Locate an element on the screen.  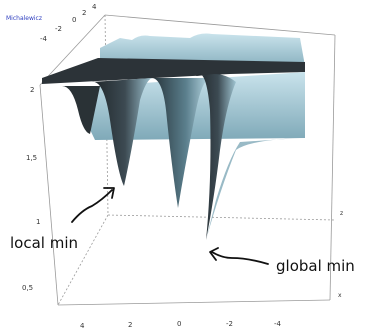
z-tick-1: 2 is located at coordinates (32, 90).